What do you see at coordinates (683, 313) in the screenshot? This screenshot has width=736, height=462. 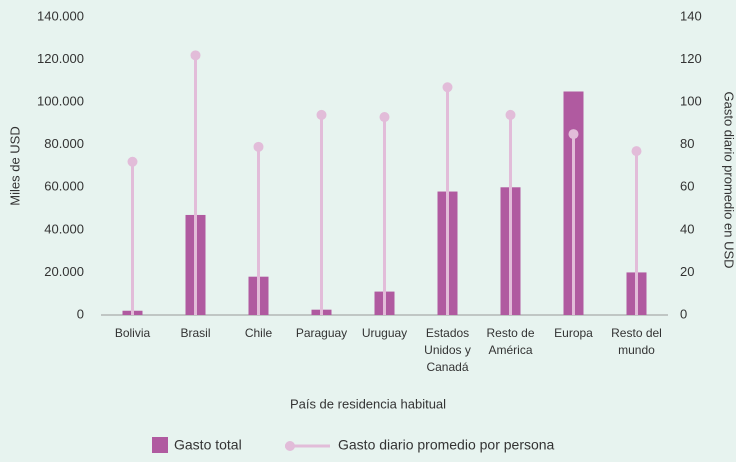 I see `y2-tick-label: 0` at bounding box center [683, 313].